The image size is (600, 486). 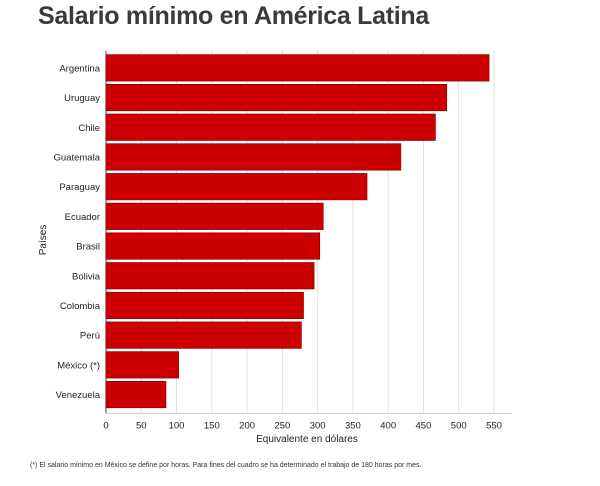 What do you see at coordinates (302, 425) in the screenshot?
I see `x-tick-labels: 0 50 100 150 200 250 300 350 400 450 500 550` at bounding box center [302, 425].